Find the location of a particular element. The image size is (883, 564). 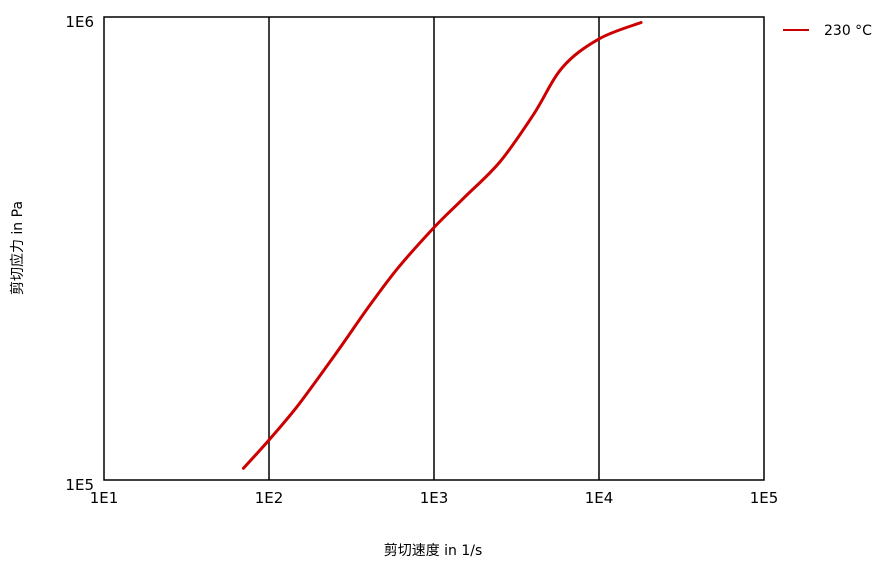

x-tick-labels: 1E1 1E2 1E3 1E4 1E5 is located at coordinates (434, 498).